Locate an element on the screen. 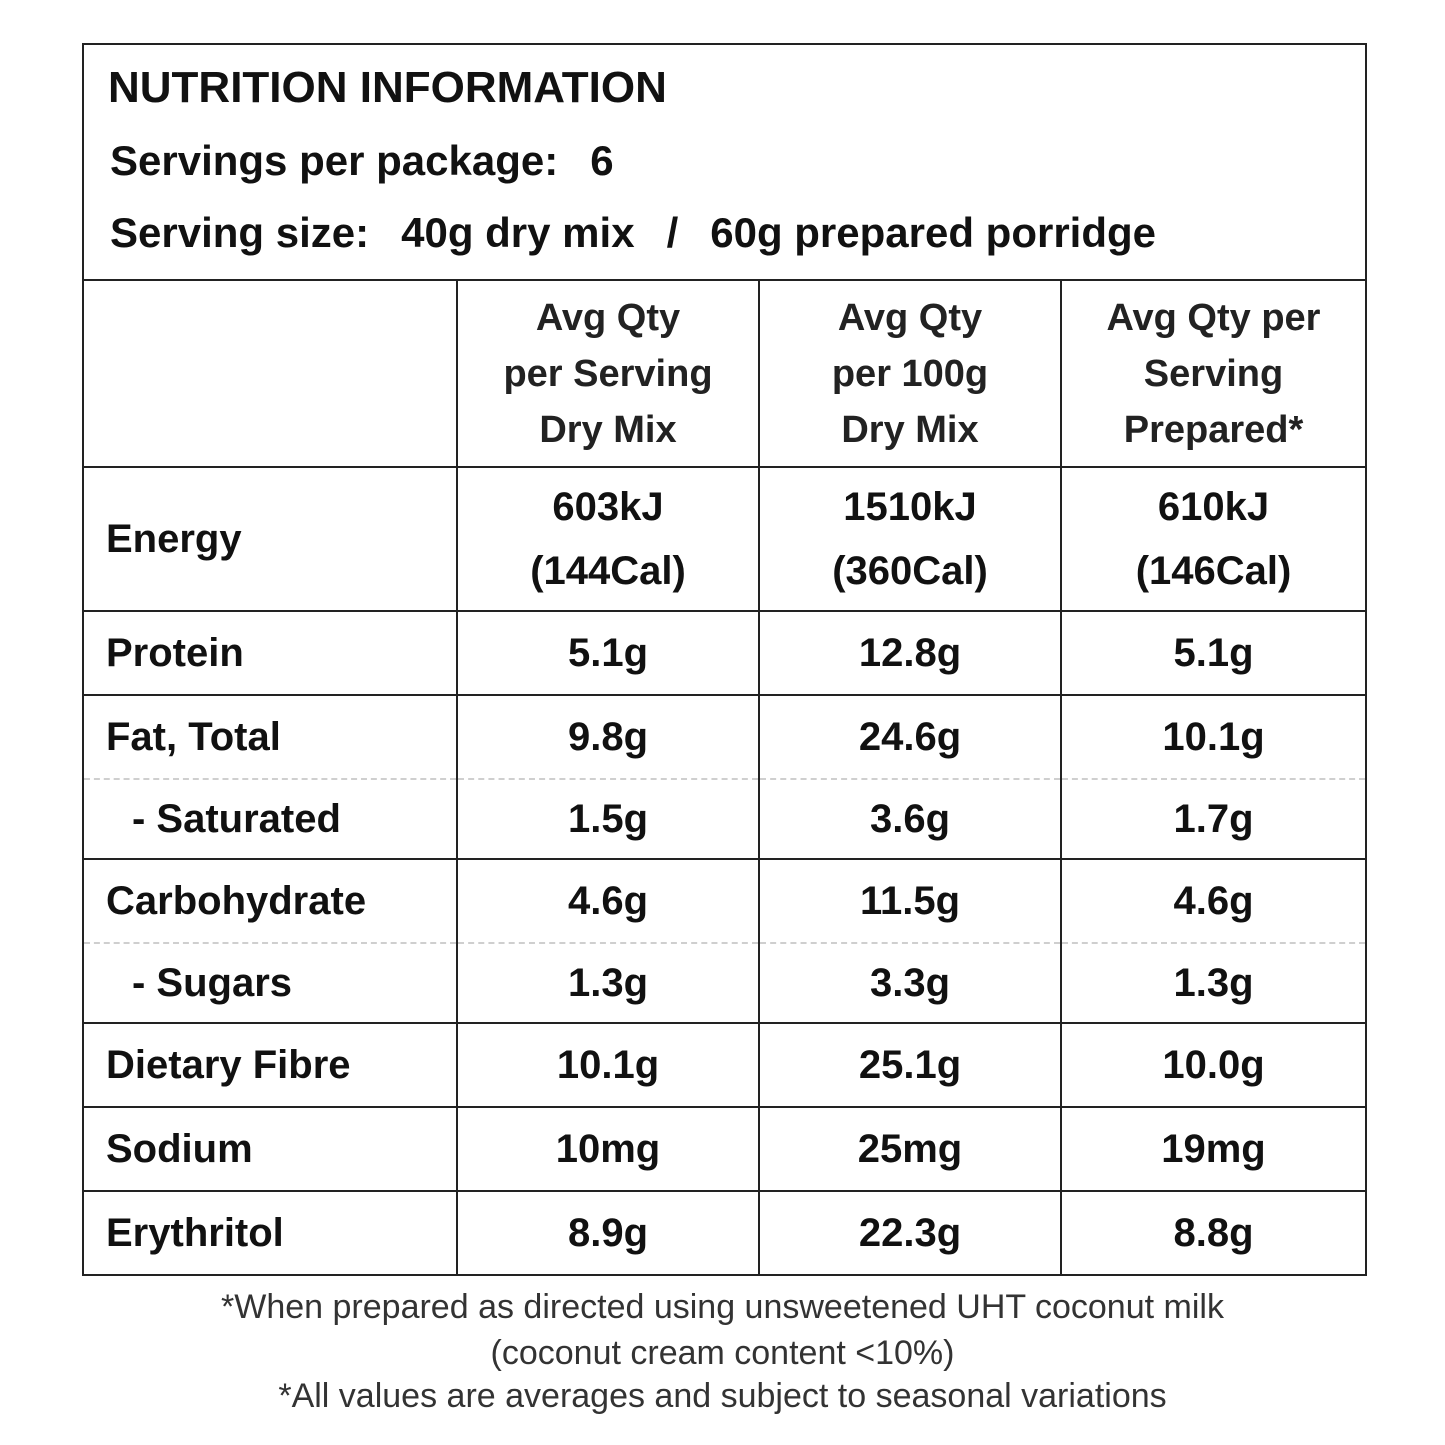 The image size is (1445, 1445). value-cell: 25mg is located at coordinates (909, 1149).